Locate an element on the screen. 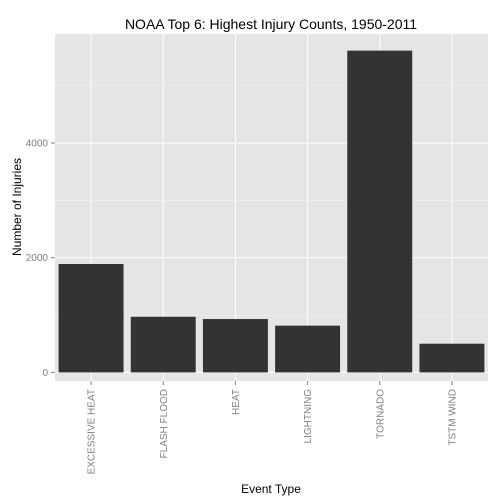  bar-heat is located at coordinates (235, 346).